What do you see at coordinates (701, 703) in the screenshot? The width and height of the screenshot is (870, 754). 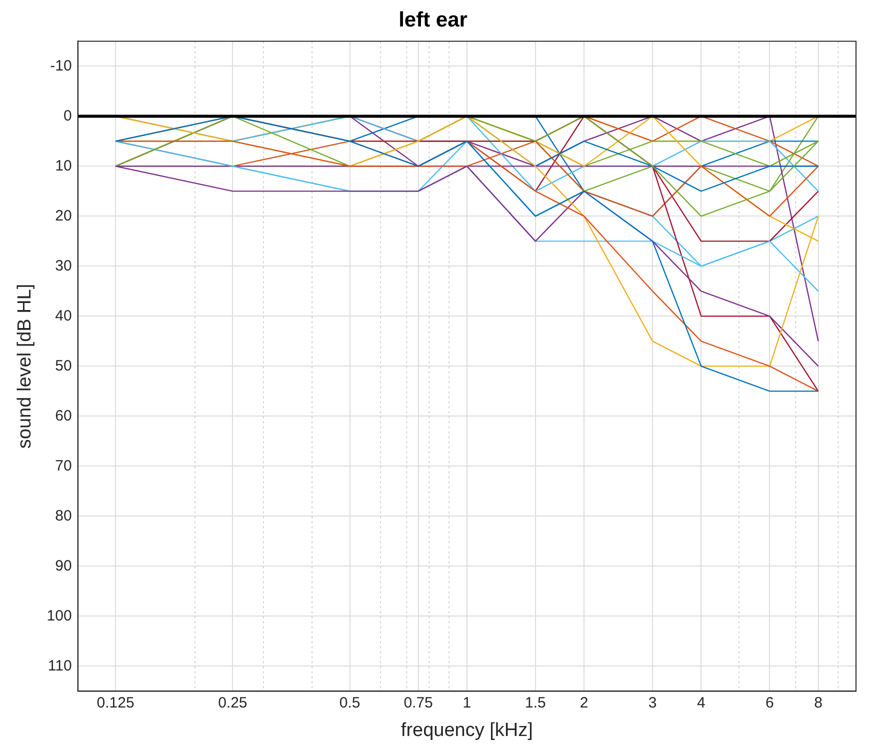 I see `x-tick-label: 4` at bounding box center [701, 703].